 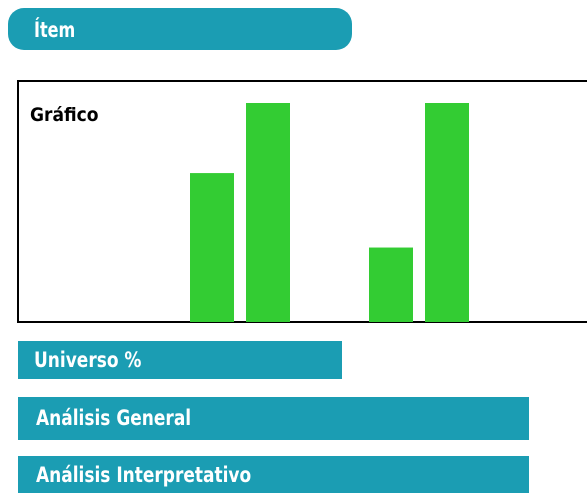 What do you see at coordinates (54, 30) in the screenshot?
I see `header-title: Ítem` at bounding box center [54, 30].